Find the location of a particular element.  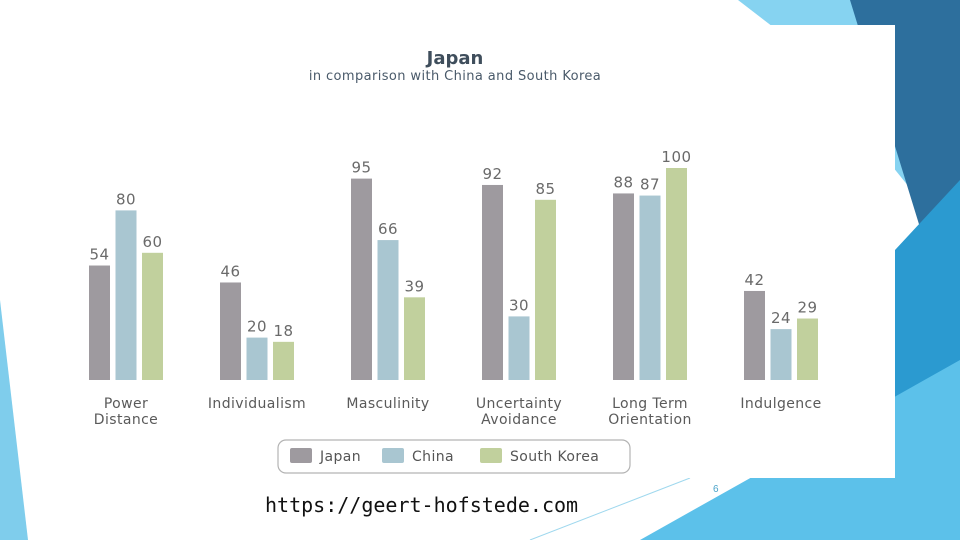

value-label-china-long-term-orientation: 87 is located at coordinates (650, 185).